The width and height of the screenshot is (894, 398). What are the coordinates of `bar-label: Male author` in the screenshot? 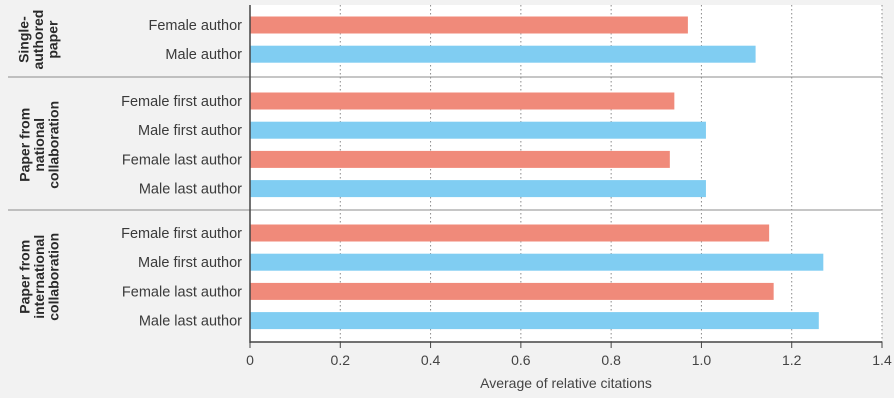 It's located at (203, 55).